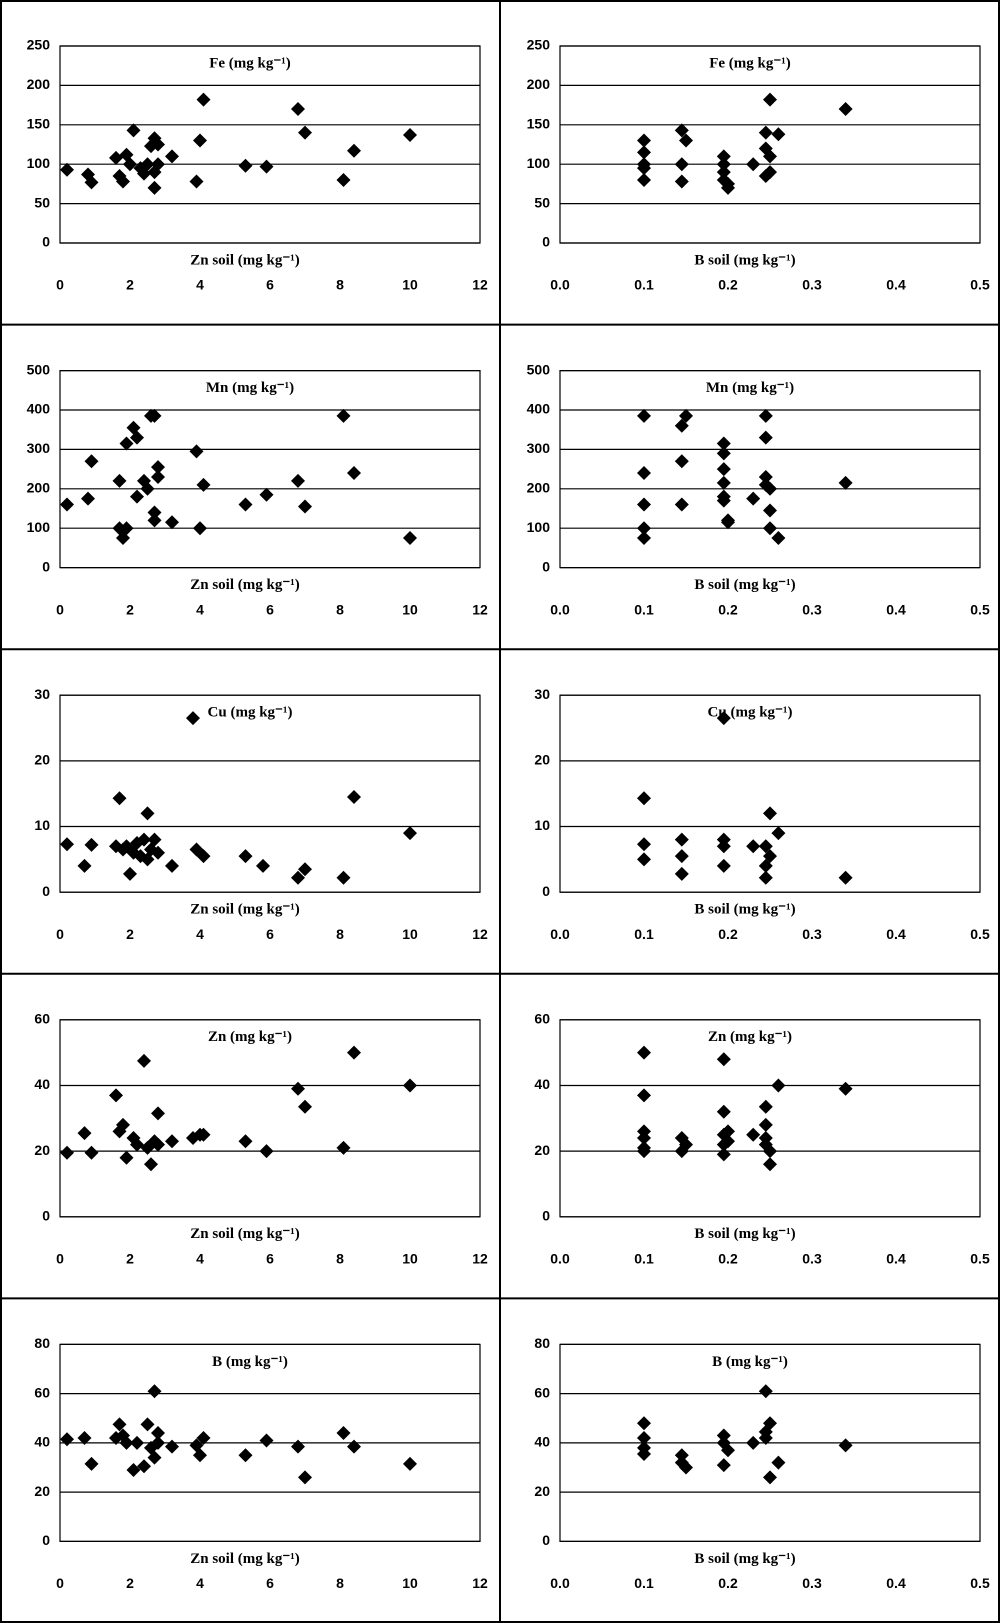 The width and height of the screenshot is (1000, 1623). What do you see at coordinates (750, 388) in the screenshot?
I see `chart-title: Mn (mg kg⁻¹)` at bounding box center [750, 388].